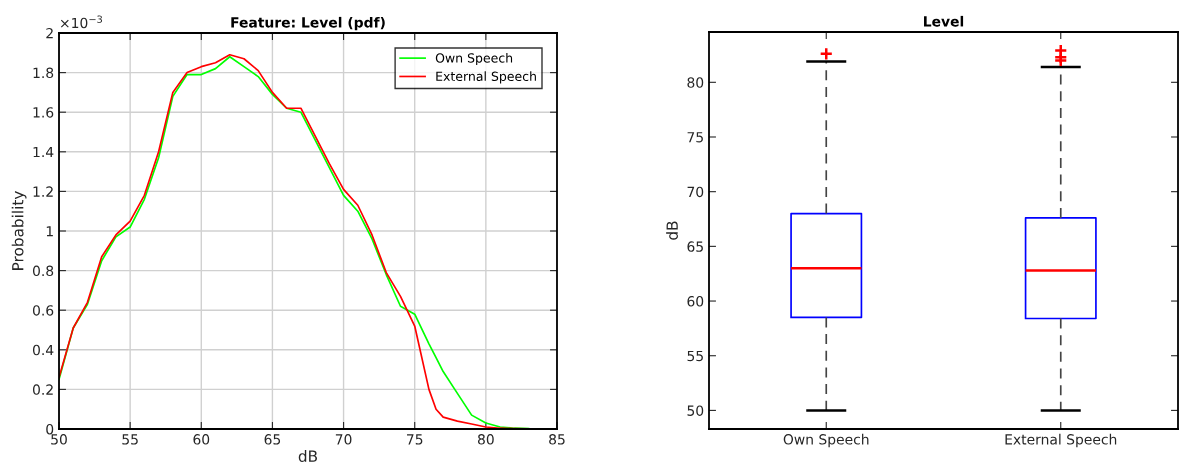 The height and width of the screenshot is (470, 1179). What do you see at coordinates (308, 23) in the screenshot?
I see `chart-title: Feature: Level (pdf)` at bounding box center [308, 23].